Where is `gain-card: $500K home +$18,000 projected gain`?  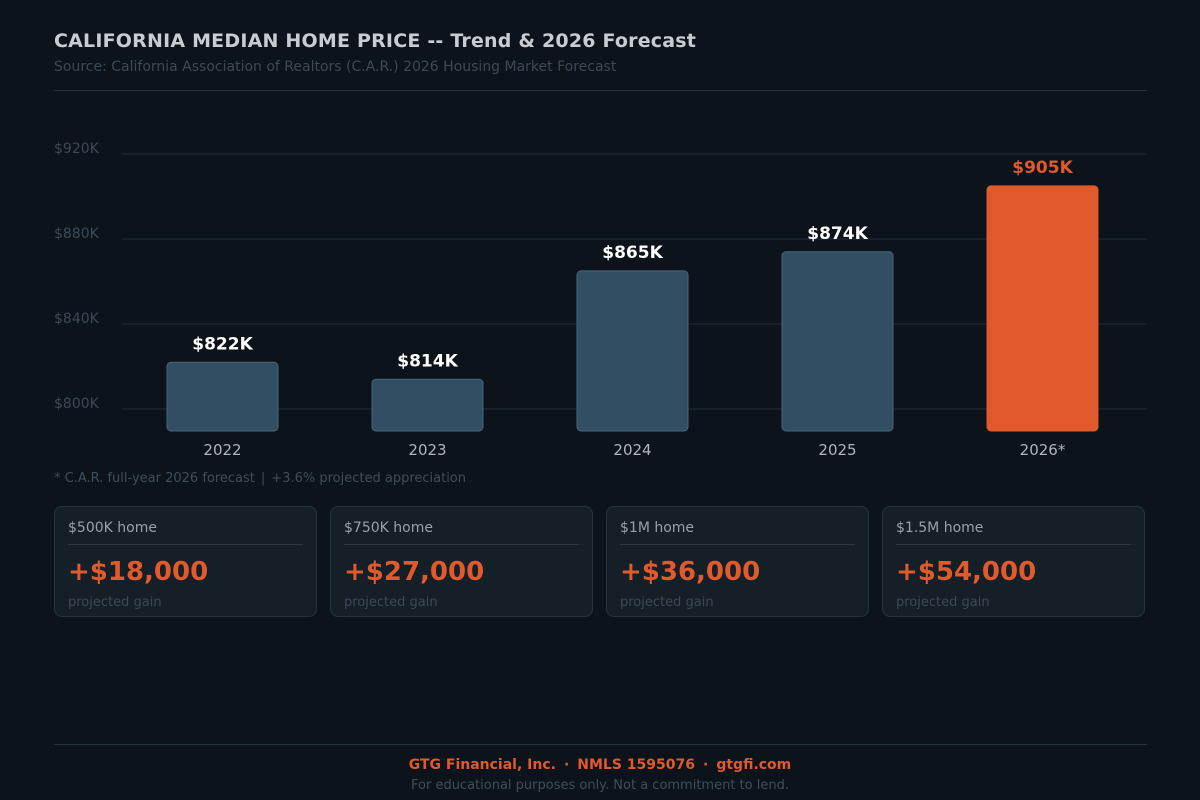
gain-card: $500K home +$18,000 projected gain is located at coordinates (185, 561).